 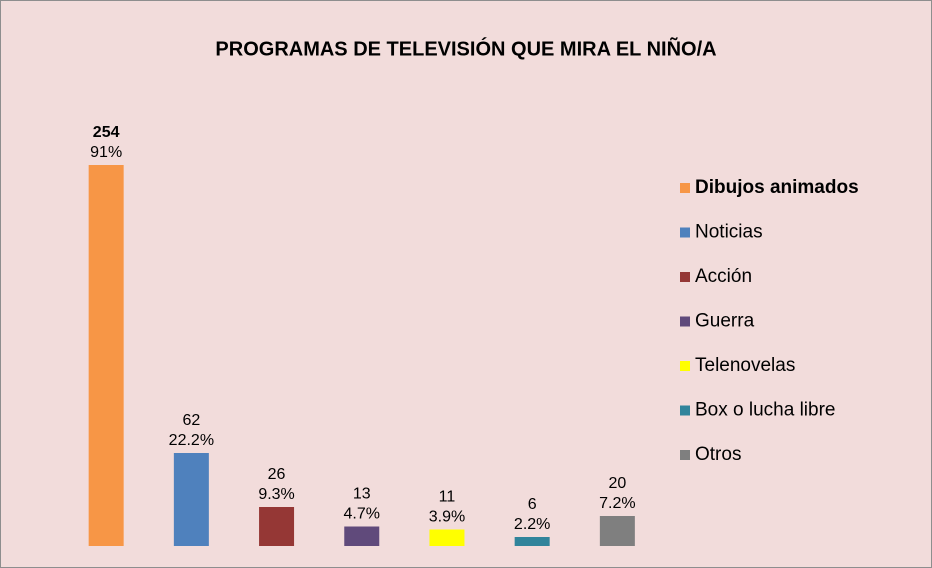 I want to click on value-label: 13, so click(x=362, y=494).